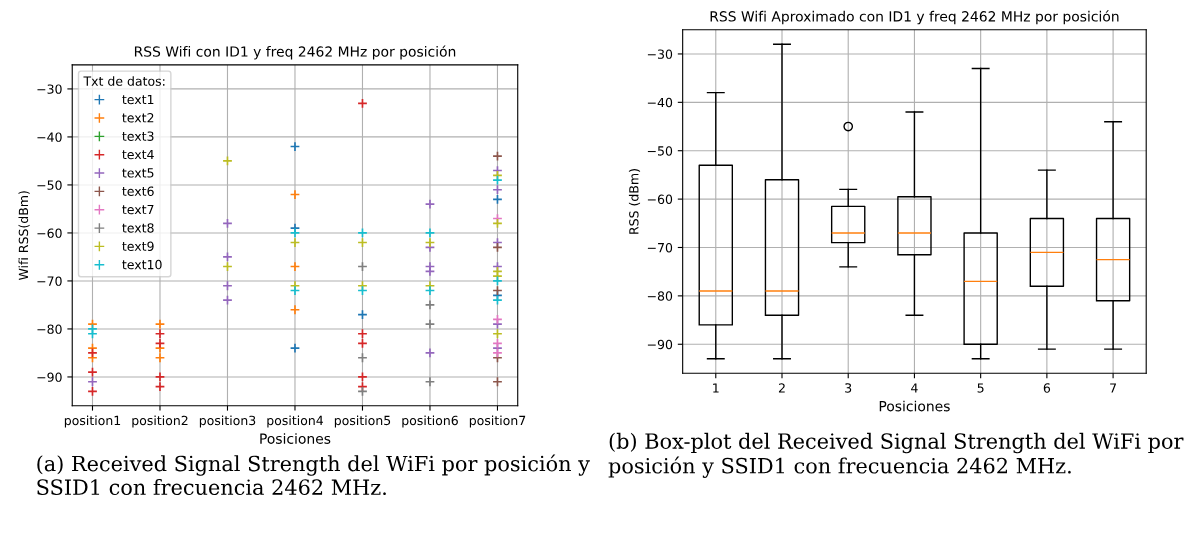 The image size is (1204, 541). What do you see at coordinates (138, 118) in the screenshot?
I see `legend-label: text2` at bounding box center [138, 118].